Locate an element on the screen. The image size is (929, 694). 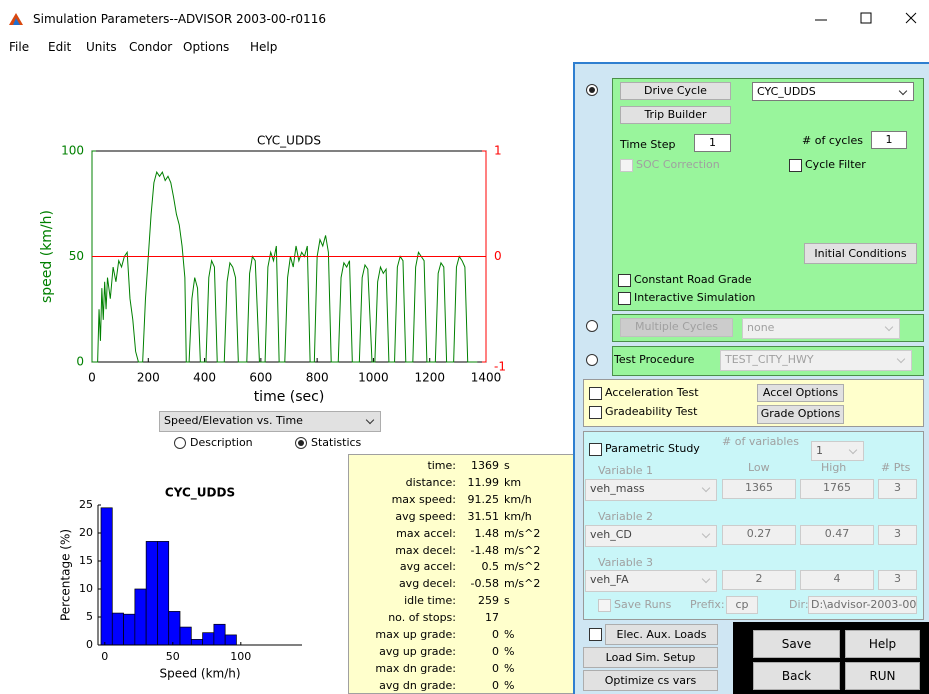
radio-label: Description is located at coordinates (221, 442).